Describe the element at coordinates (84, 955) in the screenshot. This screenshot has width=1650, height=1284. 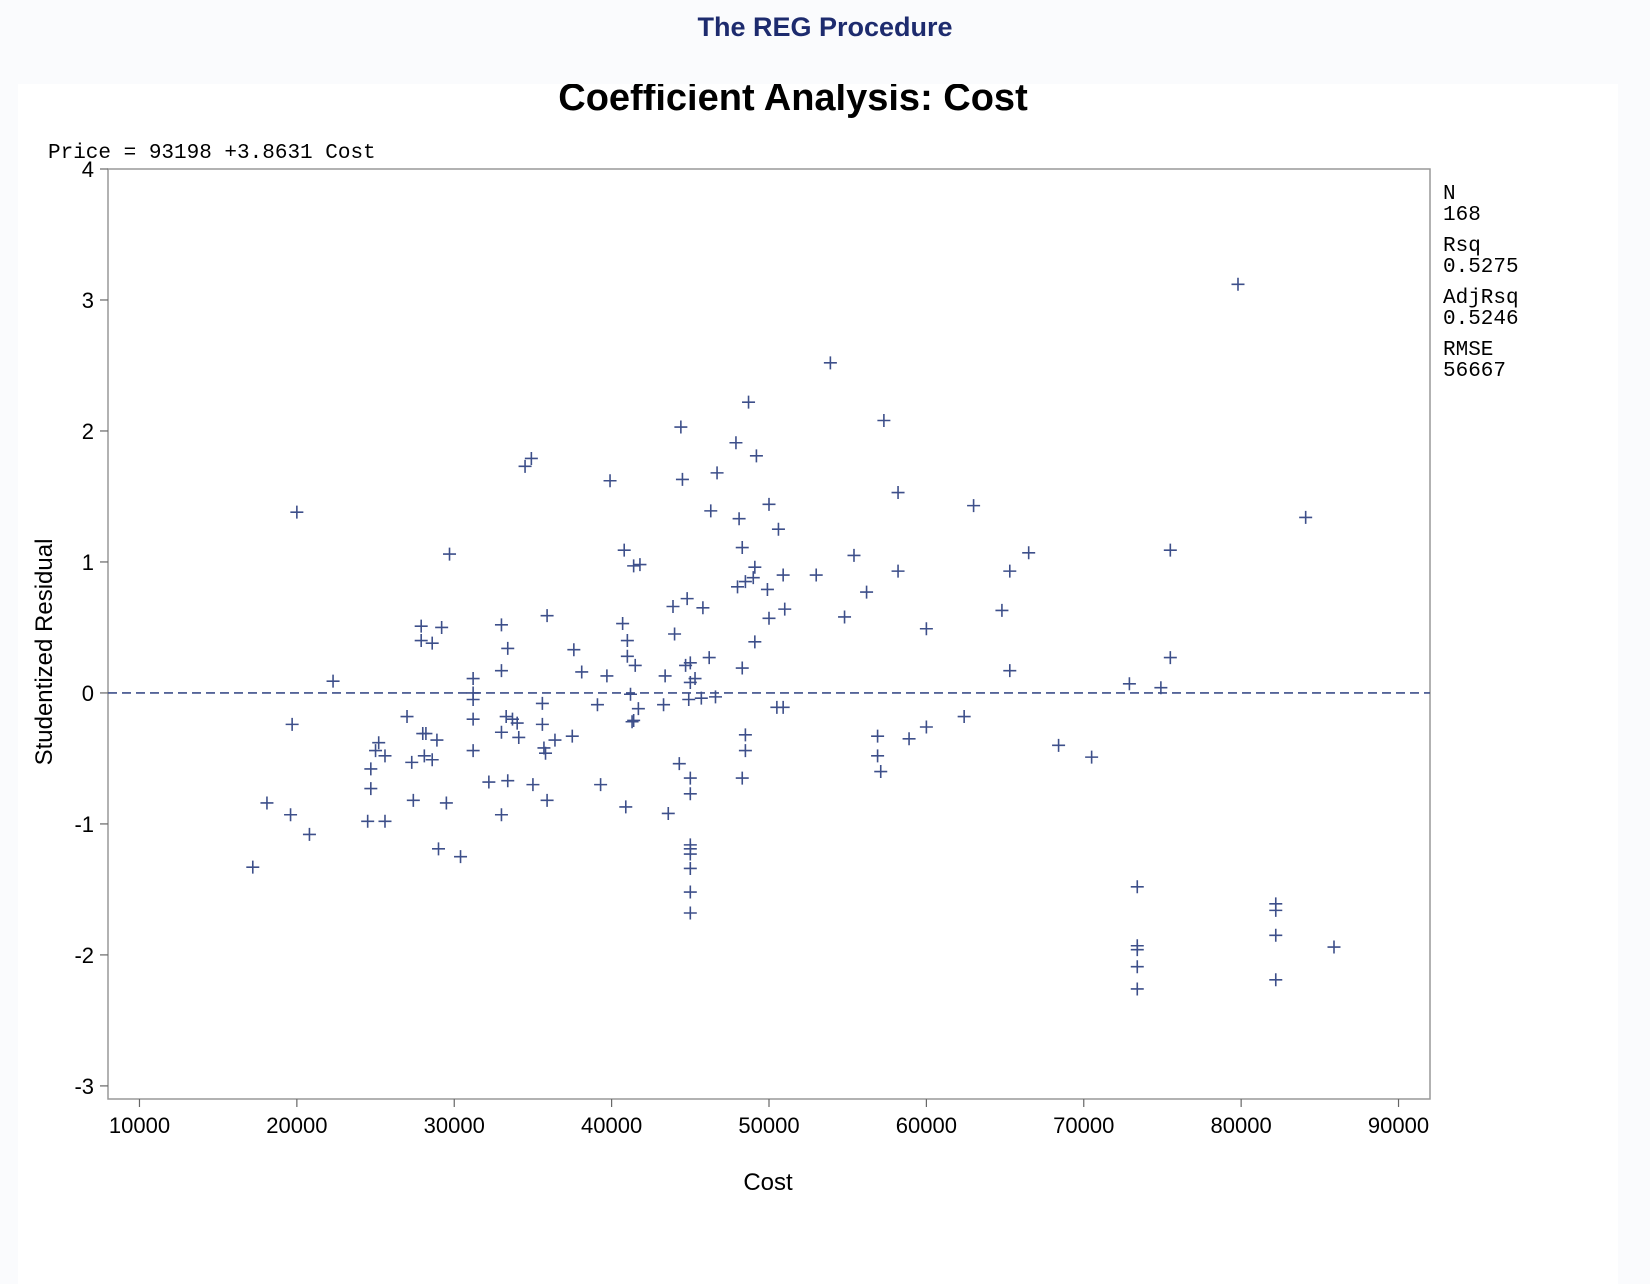
I see `y-tick-label: -2` at that location.